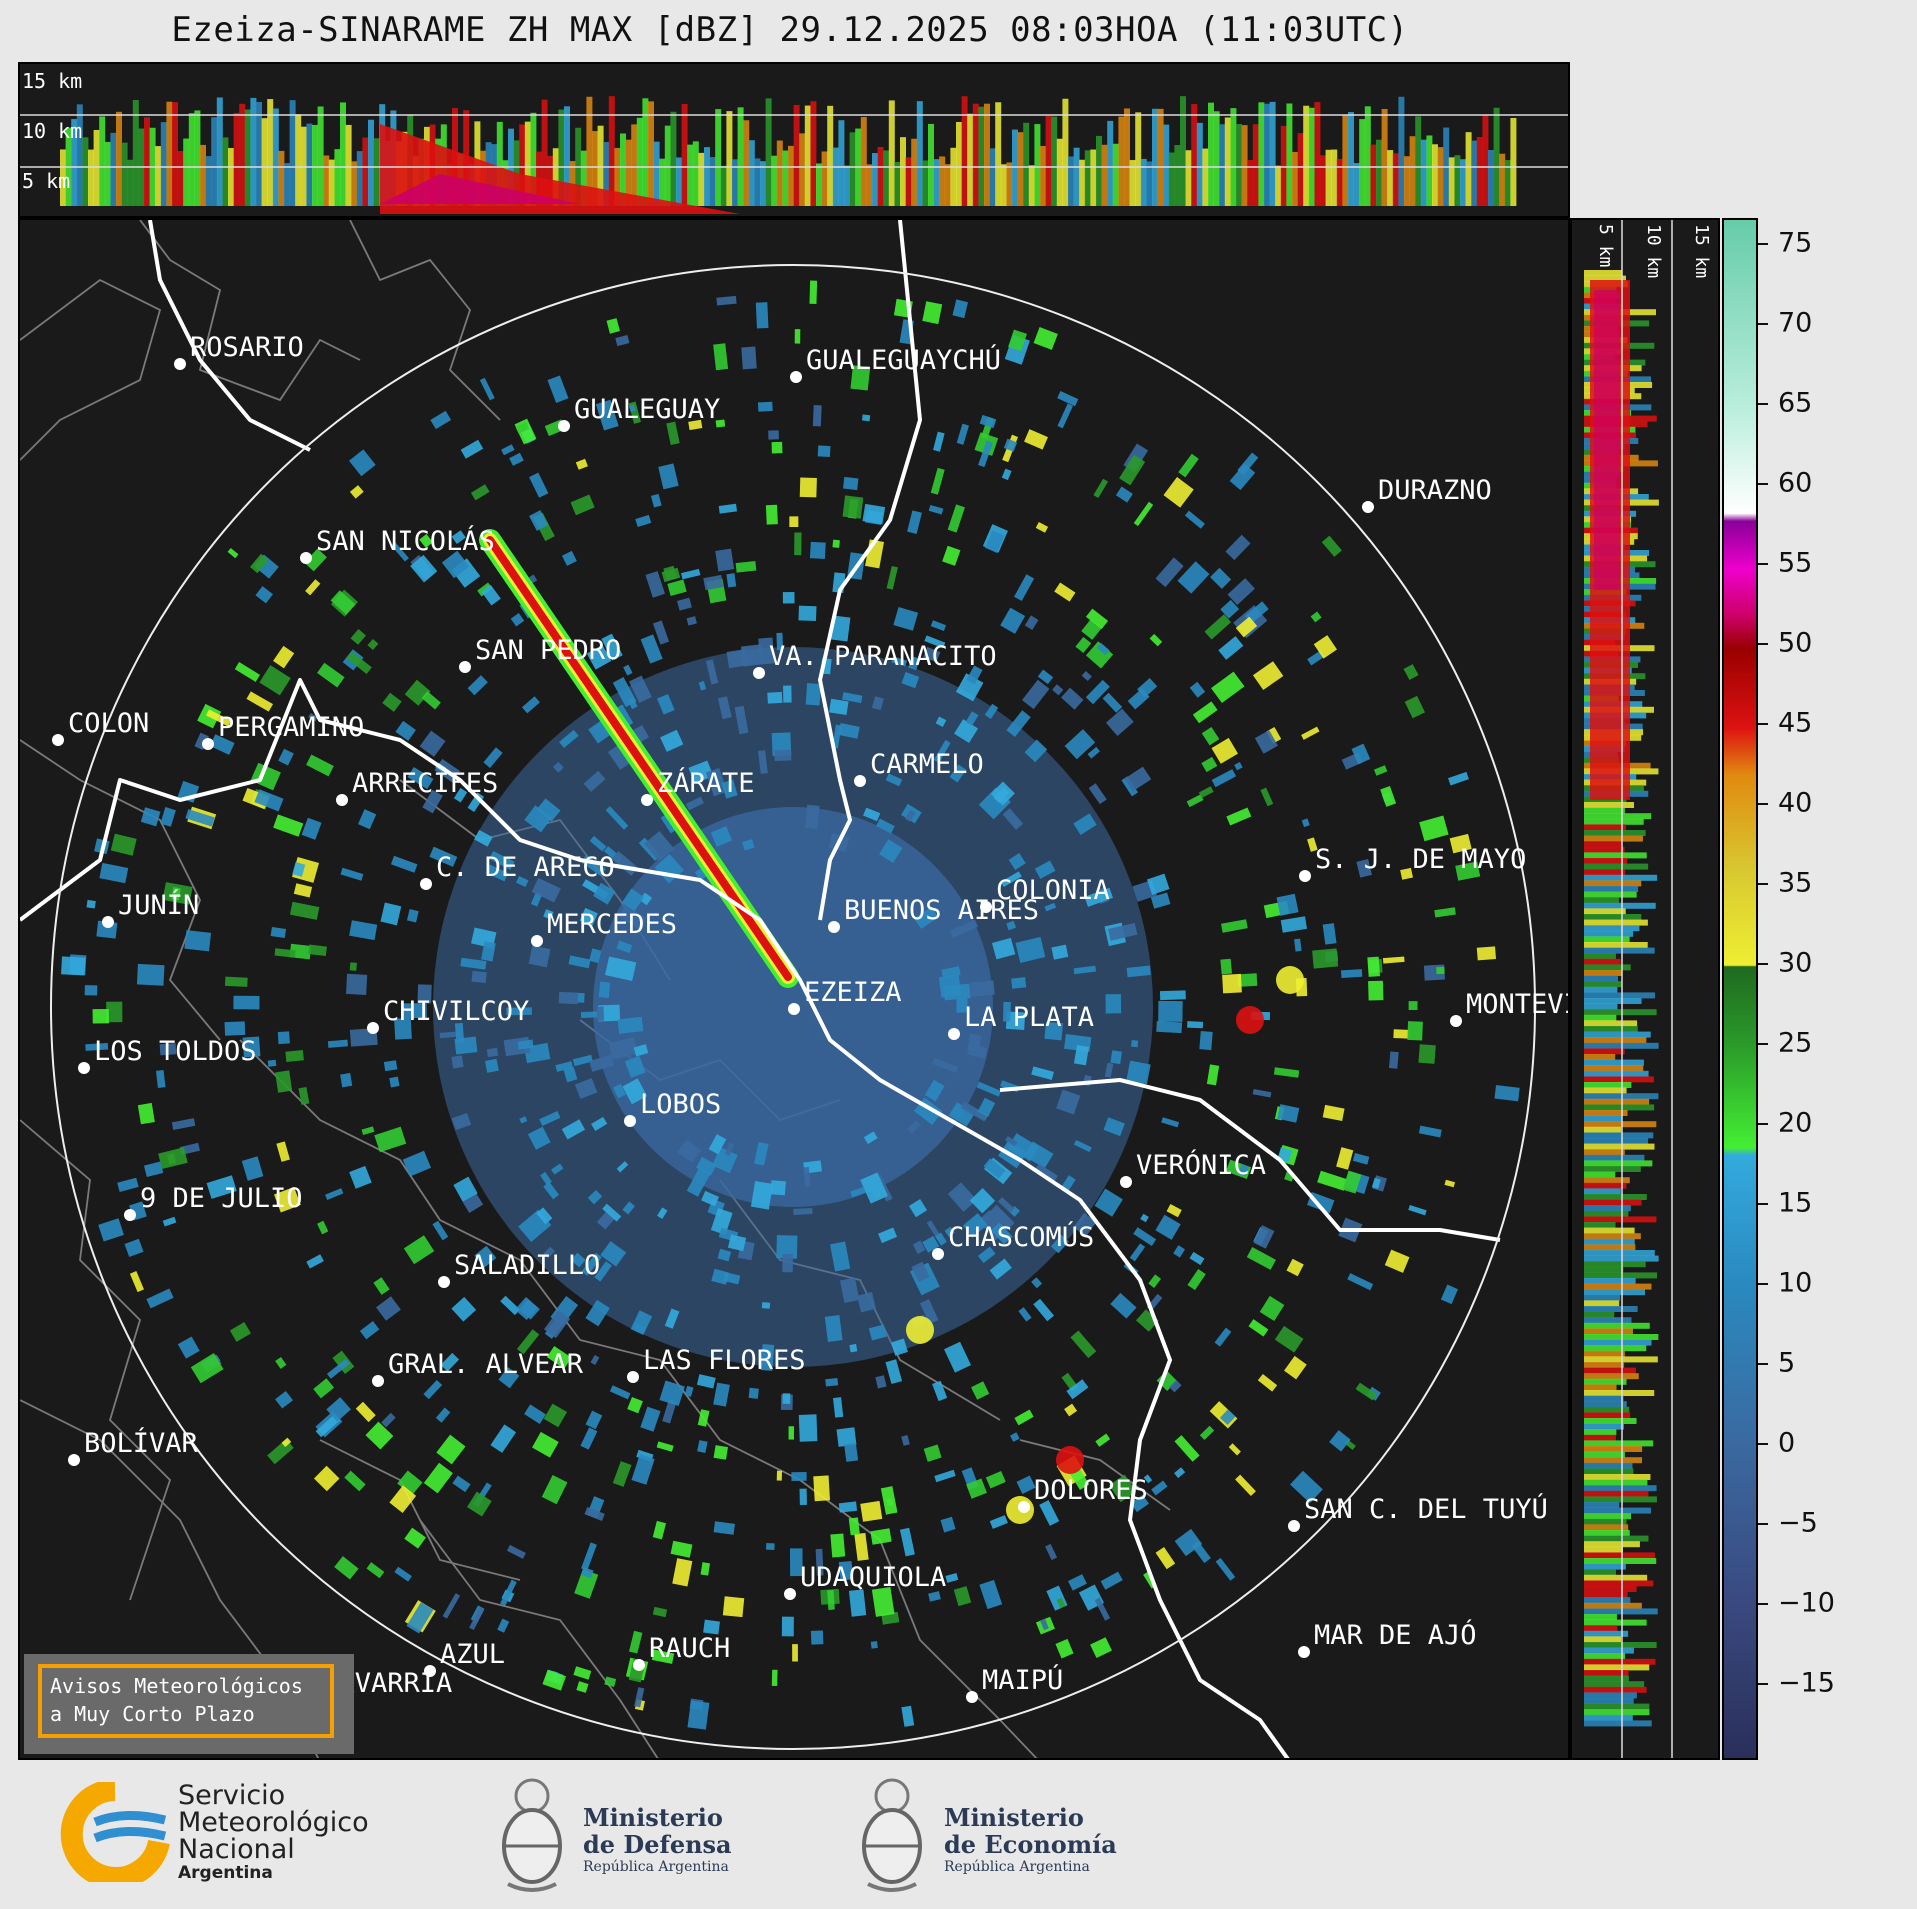 The height and width of the screenshot is (1909, 1917). What do you see at coordinates (52, 131) in the screenshot?
I see `top-label-10km: 10 km` at bounding box center [52, 131].